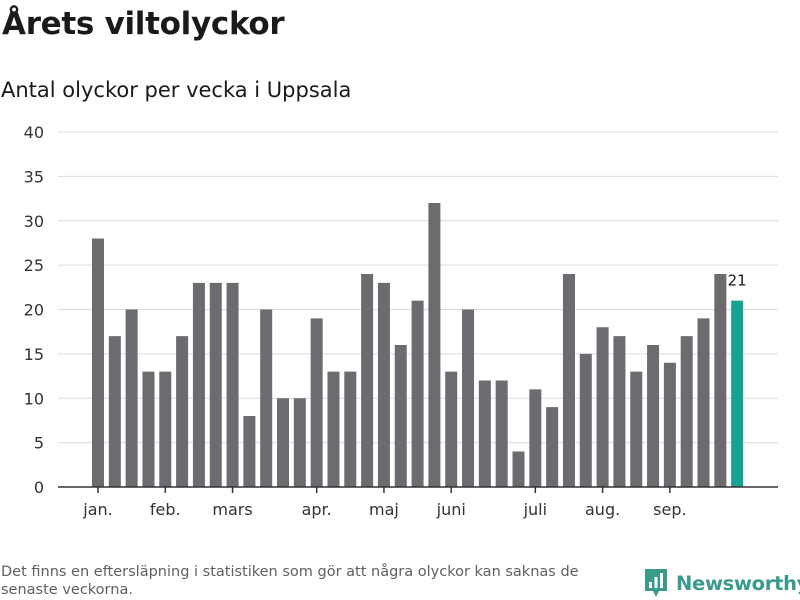  What do you see at coordinates (738, 583) in the screenshot?
I see `brand-name: Newsworthy` at bounding box center [738, 583].